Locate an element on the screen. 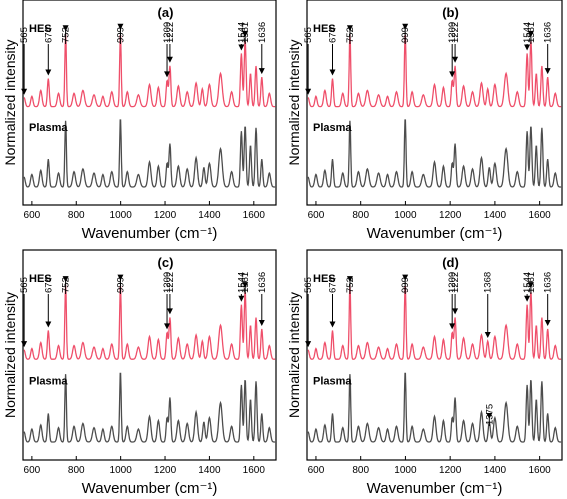  x-tick-label: 1600 is located at coordinates (540, 470).